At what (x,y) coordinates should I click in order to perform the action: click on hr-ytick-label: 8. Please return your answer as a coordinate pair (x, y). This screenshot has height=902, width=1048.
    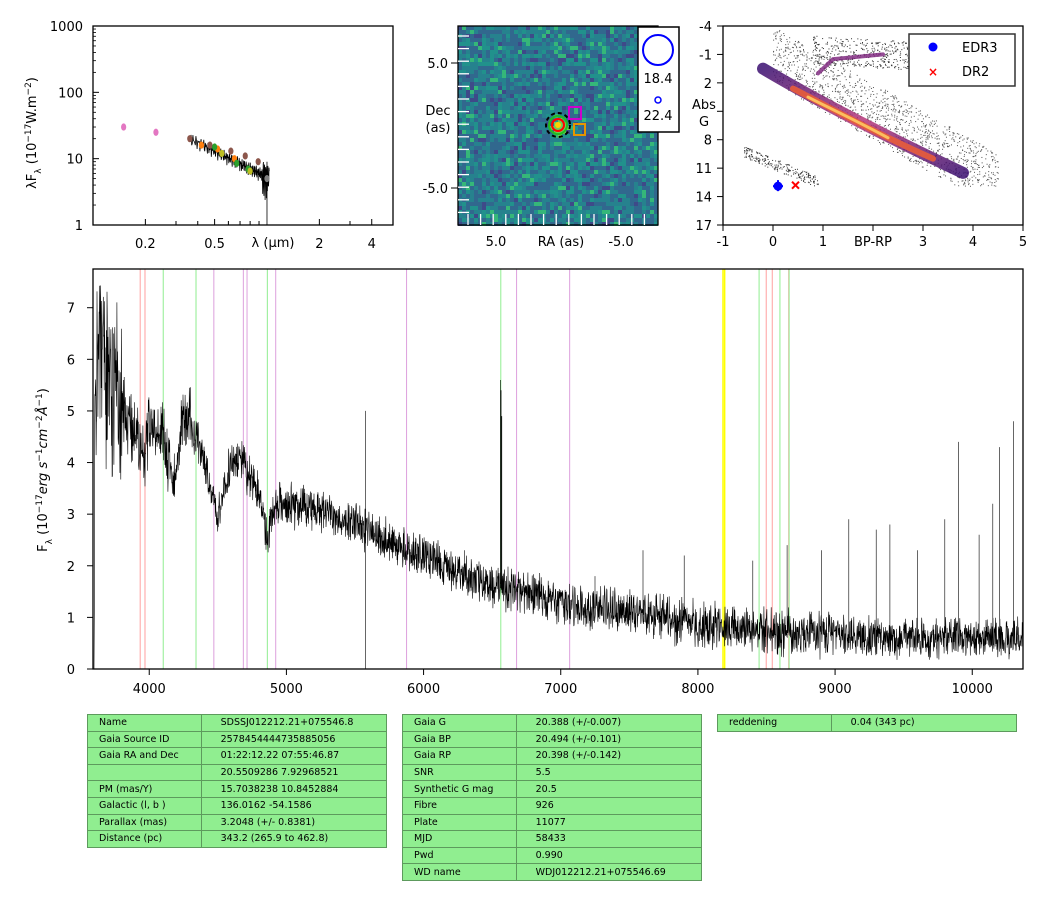
    Looking at the image, I should click on (708, 141).